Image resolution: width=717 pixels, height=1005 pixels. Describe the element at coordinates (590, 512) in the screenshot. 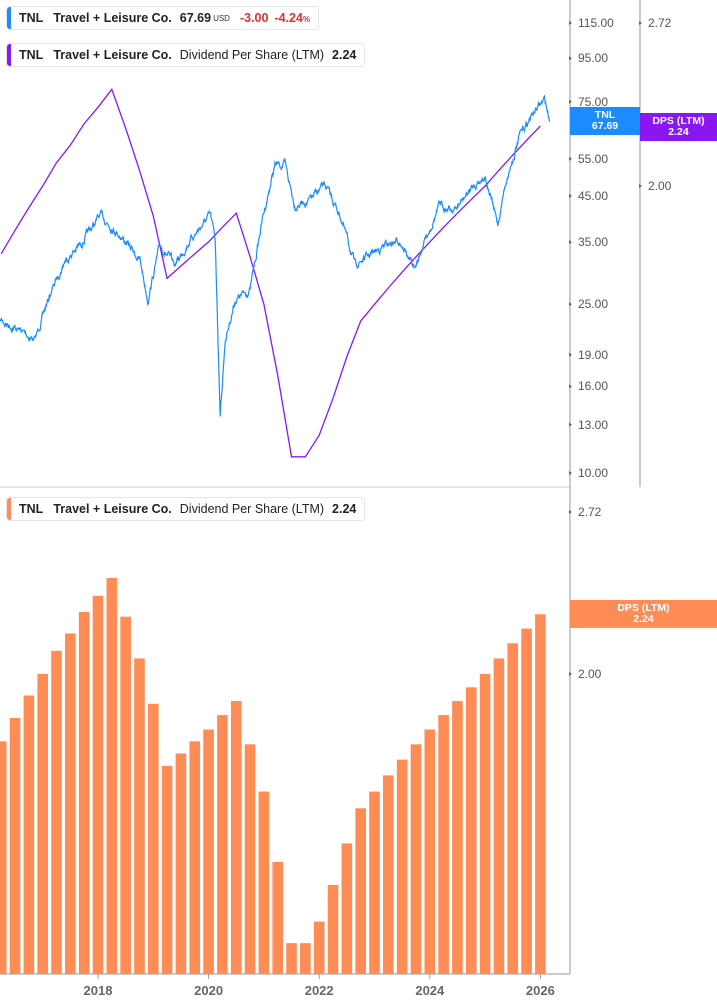

I see `bar-axis-tick: 2.72` at that location.